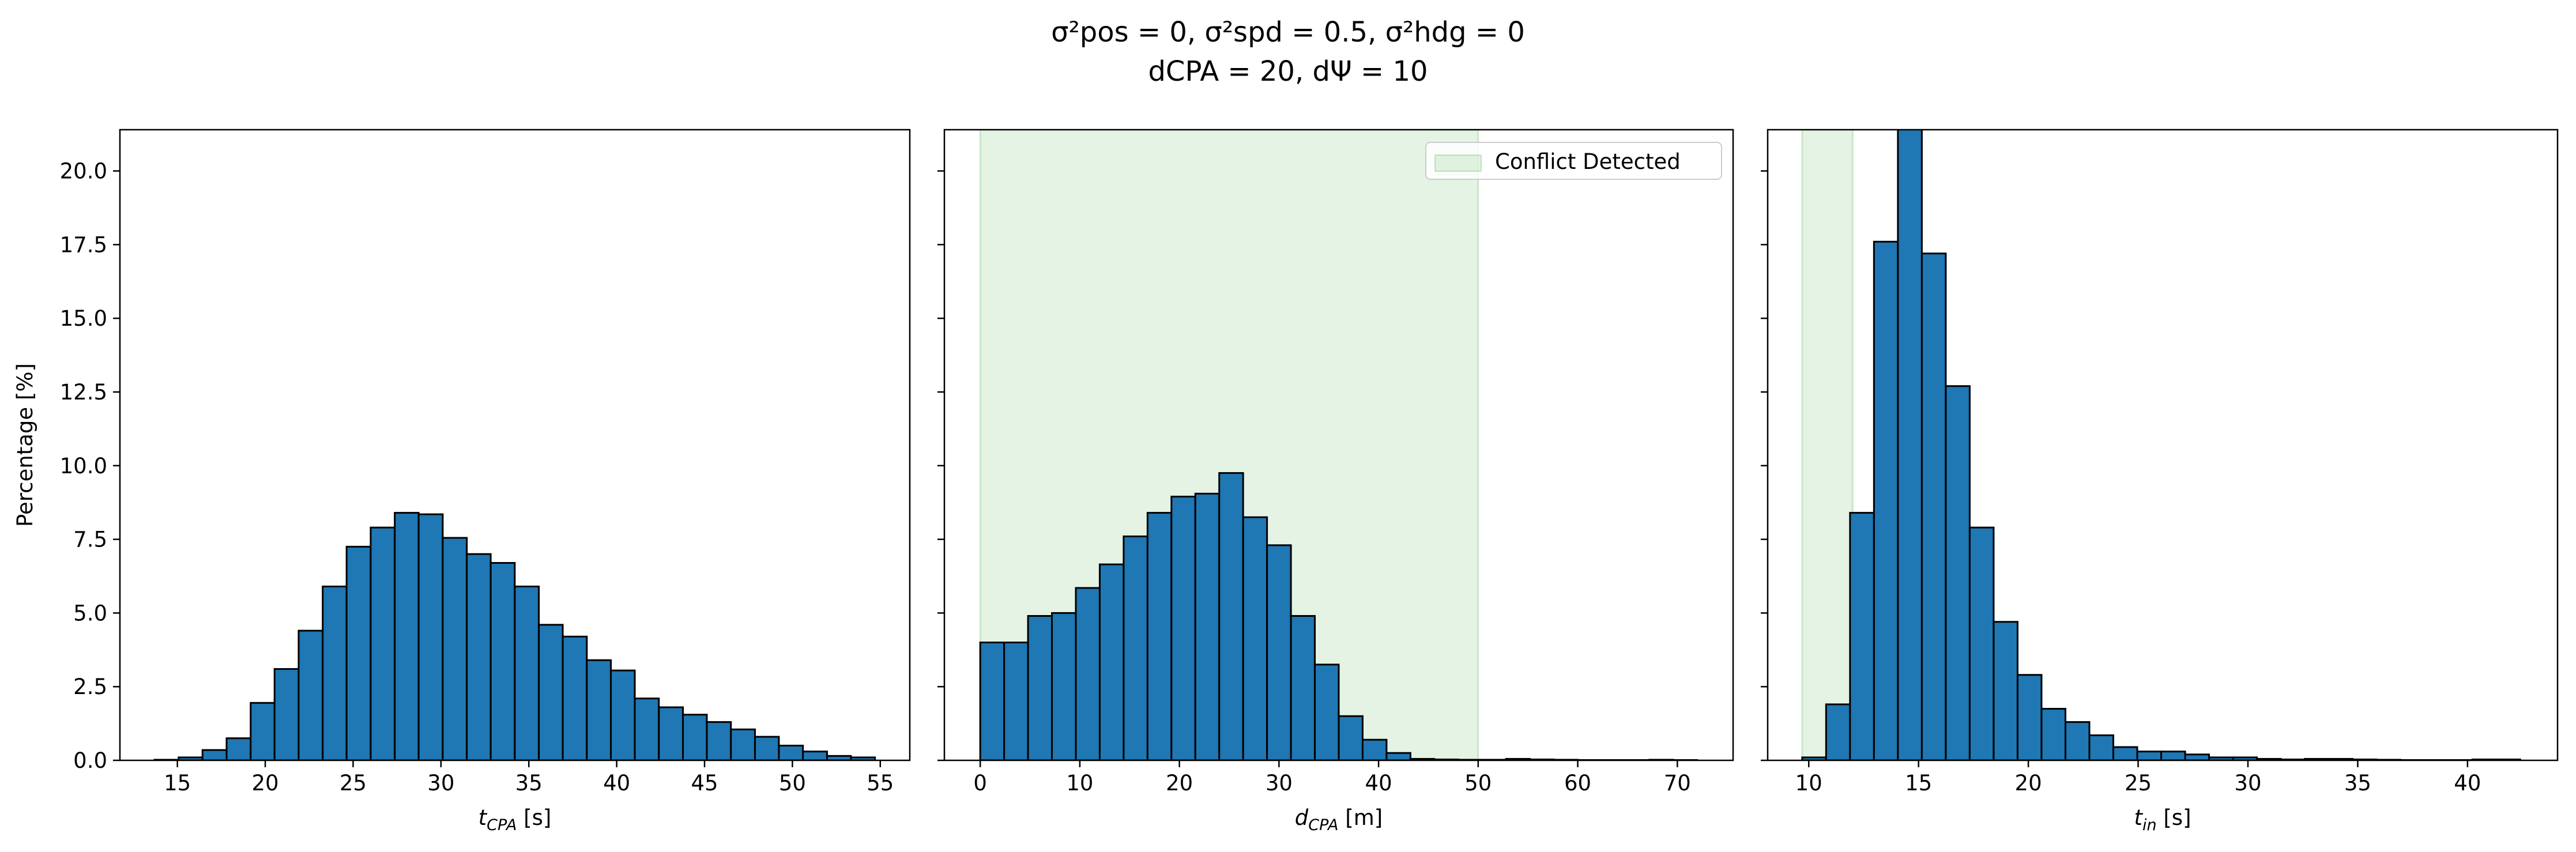 The image size is (2576, 852). Describe the element at coordinates (1573, 161) in the screenshot. I see `legend-box` at that location.